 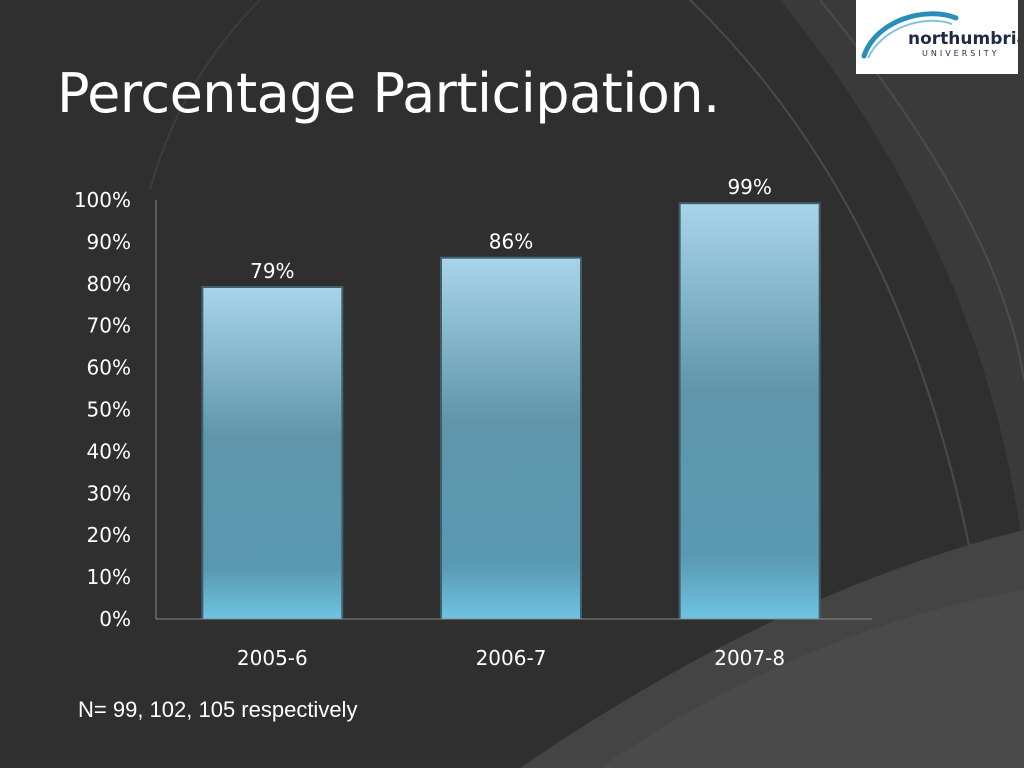 I want to click on x-tick-label: 2005-6, so click(x=272, y=658).